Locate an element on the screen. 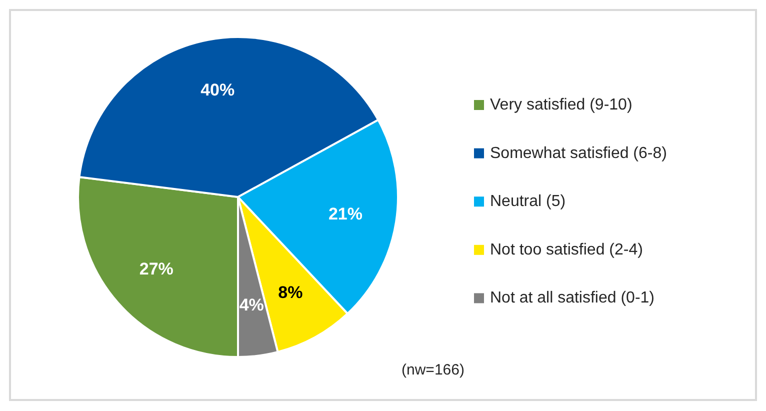 This screenshot has width=766, height=411. data-label: 27% is located at coordinates (156, 268).